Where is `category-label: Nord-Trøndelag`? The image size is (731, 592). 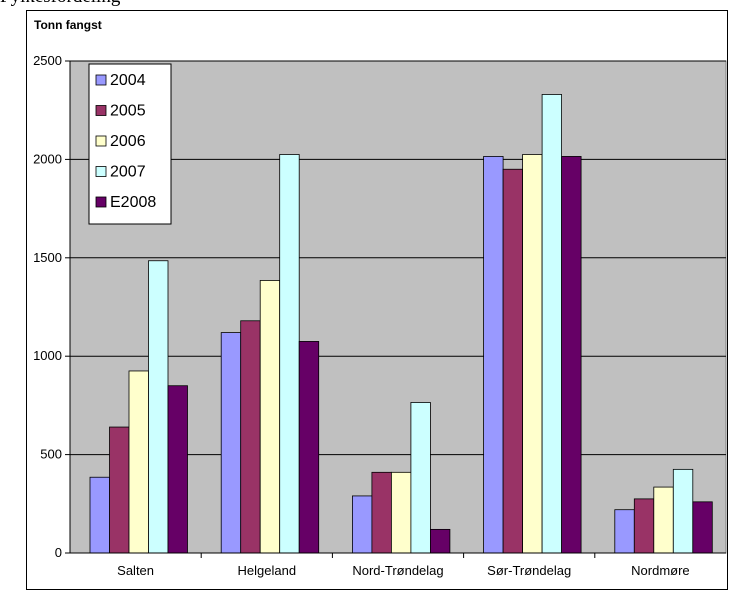
category-label: Nord-Trøndelag is located at coordinates (397, 570).